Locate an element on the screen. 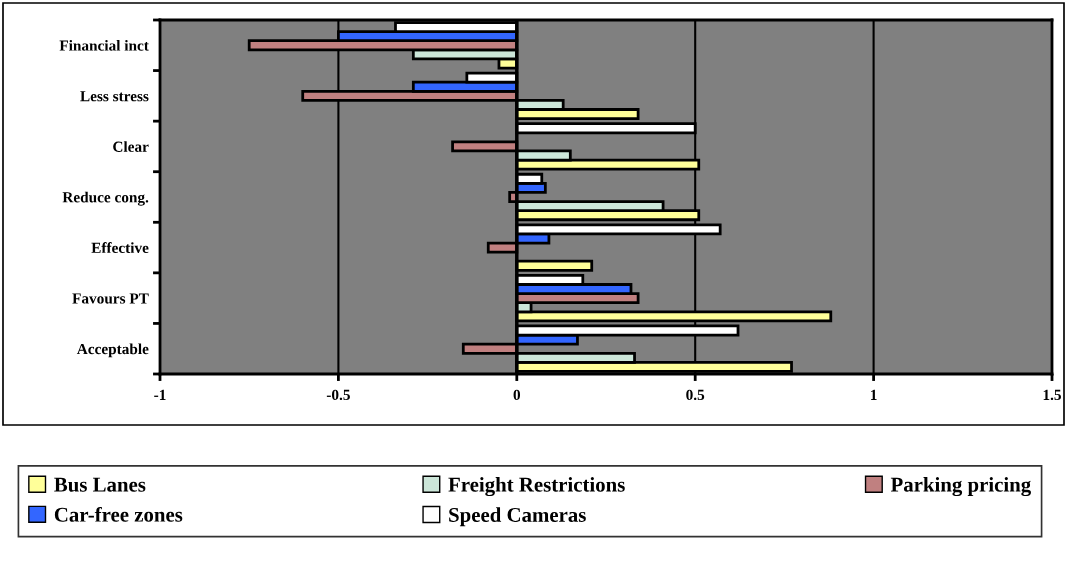  x-tick-label: -1 is located at coordinates (160, 394).